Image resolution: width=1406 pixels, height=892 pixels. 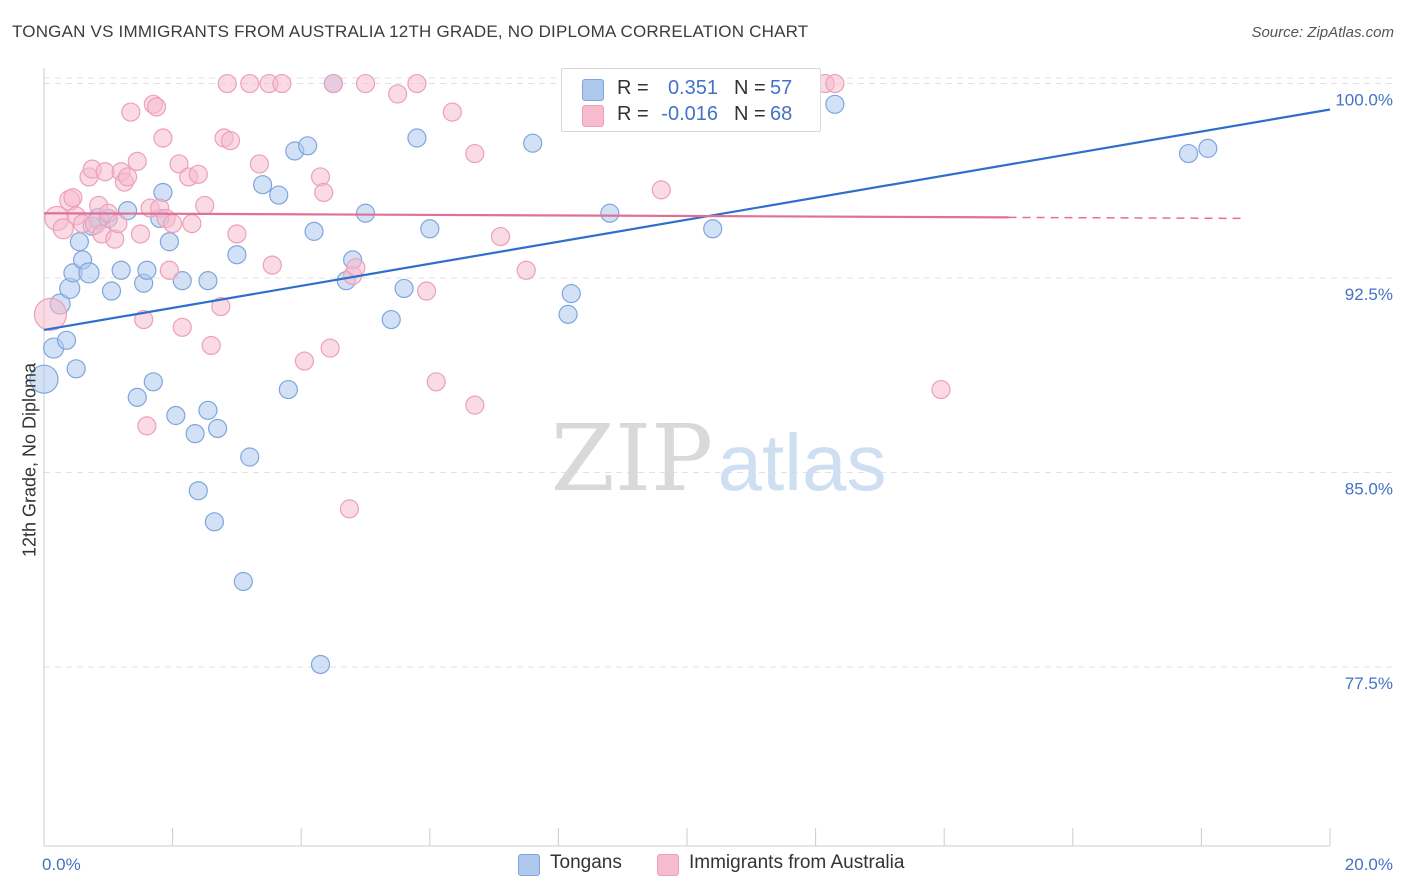 What do you see at coordinates (1369, 294) in the screenshot?
I see `y-tick-label: 92.5%` at bounding box center [1369, 294].